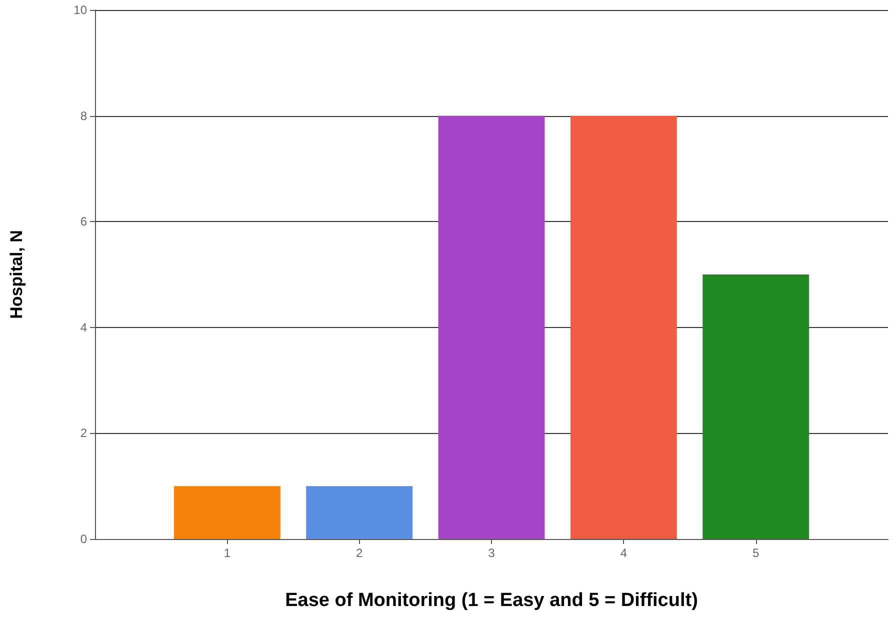 Image resolution: width=894 pixels, height=620 pixels. Describe the element at coordinates (492, 553) in the screenshot. I see `x-tick-label: 3` at that location.